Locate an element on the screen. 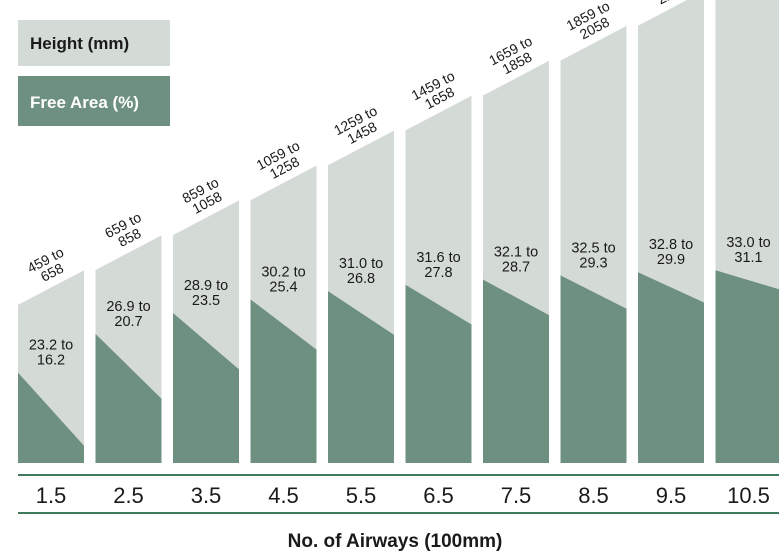  x-tick-labels: 1.5 2.5 3.5 4.5 5.5 6.5 7.5 8.5 9.5 10.5 is located at coordinates (403, 495).